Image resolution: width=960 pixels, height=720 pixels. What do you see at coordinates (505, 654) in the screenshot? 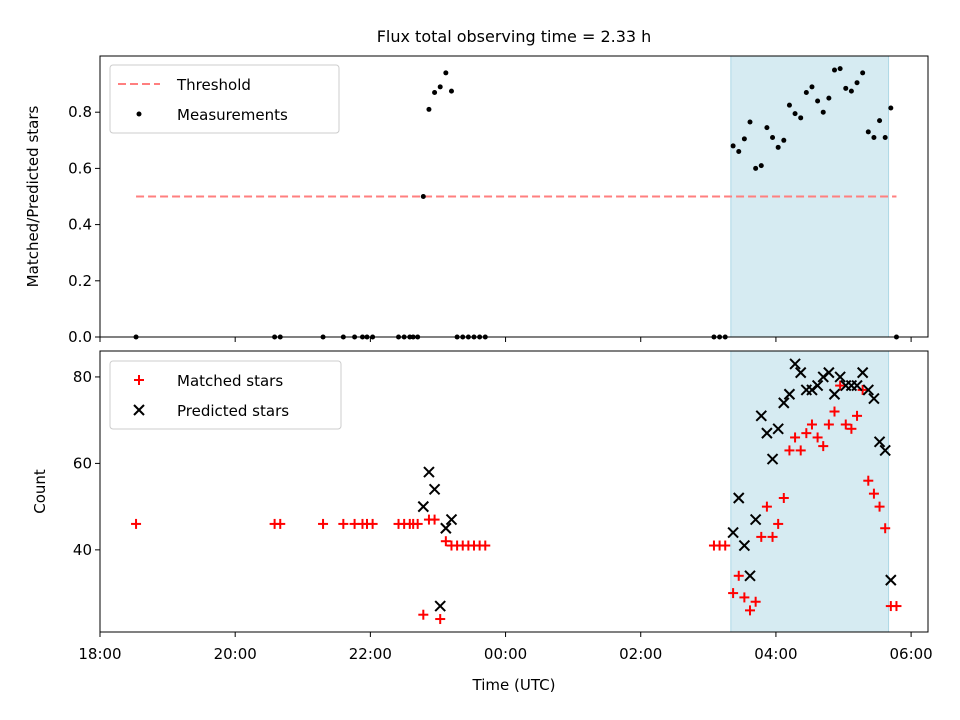
I see `x-tick-label: 00:00` at bounding box center [505, 654].